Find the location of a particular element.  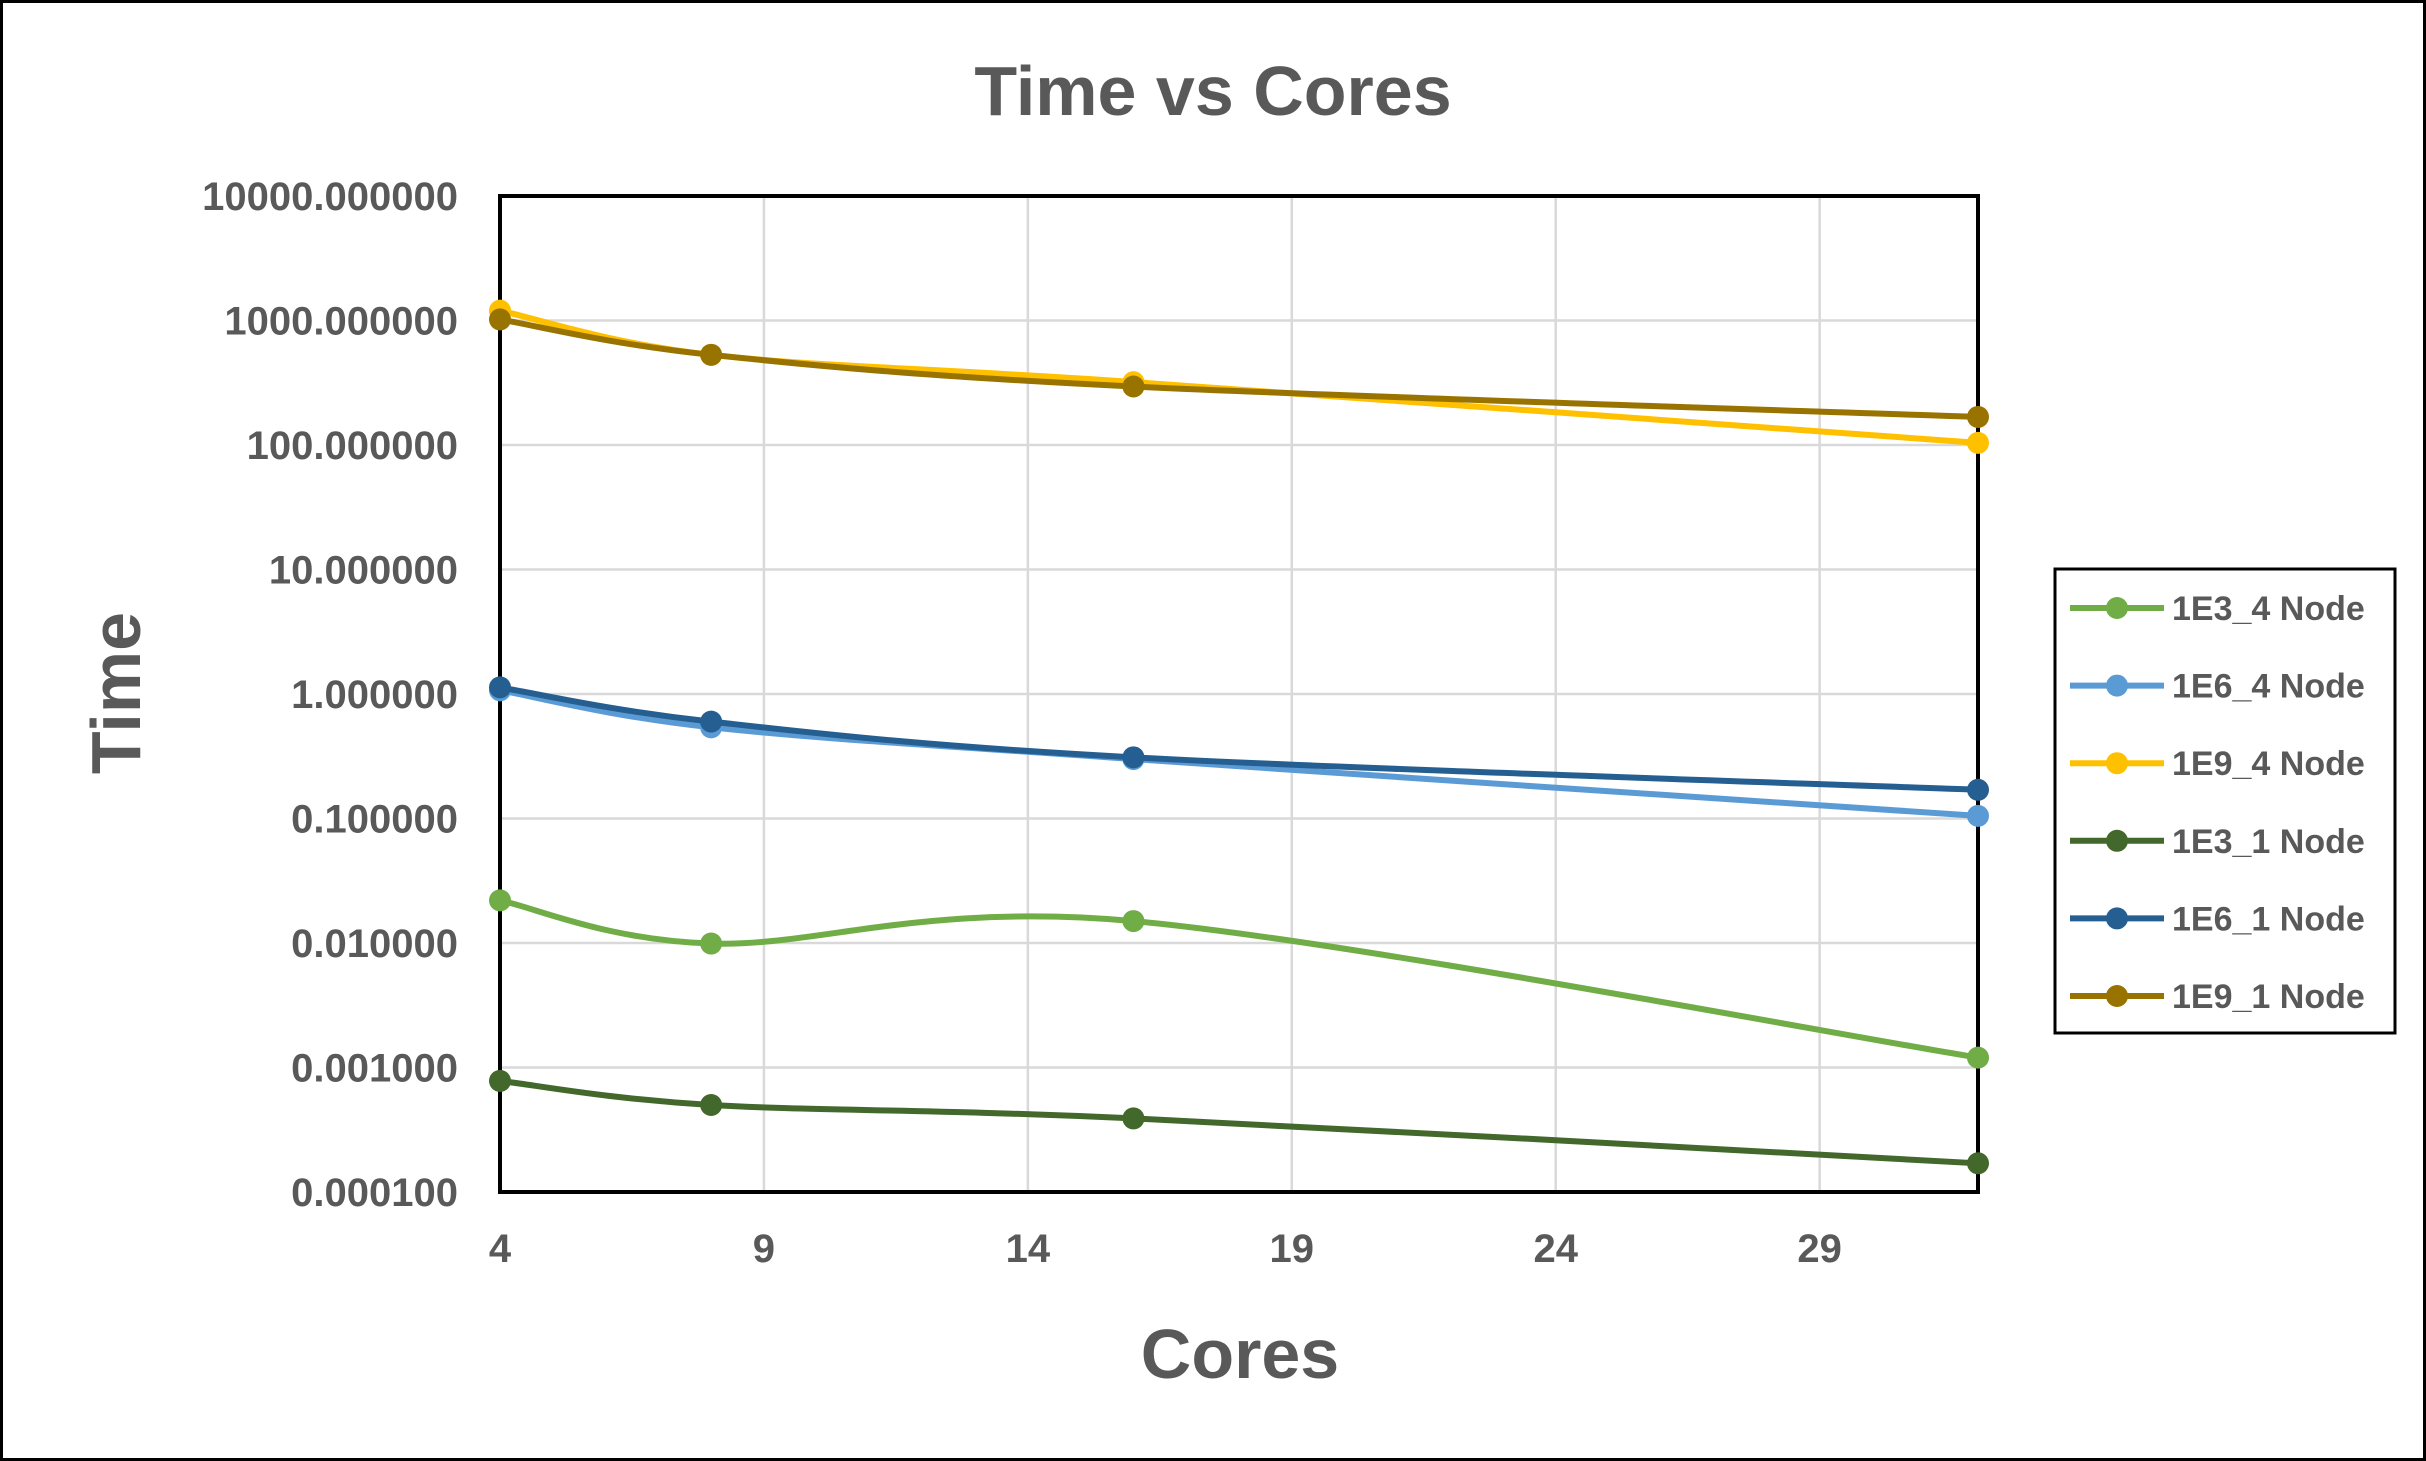

series-line-1e9-1-node is located at coordinates (1239, 368).